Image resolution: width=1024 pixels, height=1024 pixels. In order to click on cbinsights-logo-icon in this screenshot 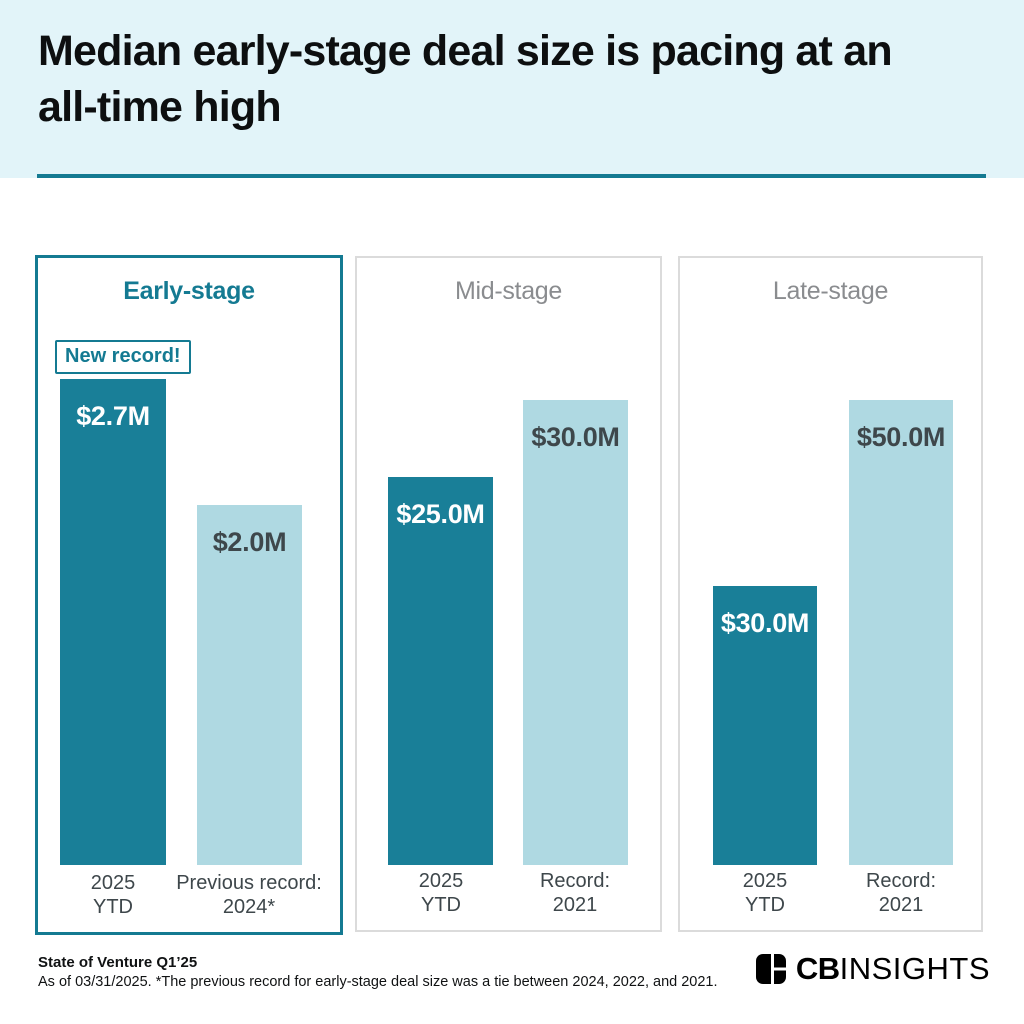, I will do `click(770, 969)`.